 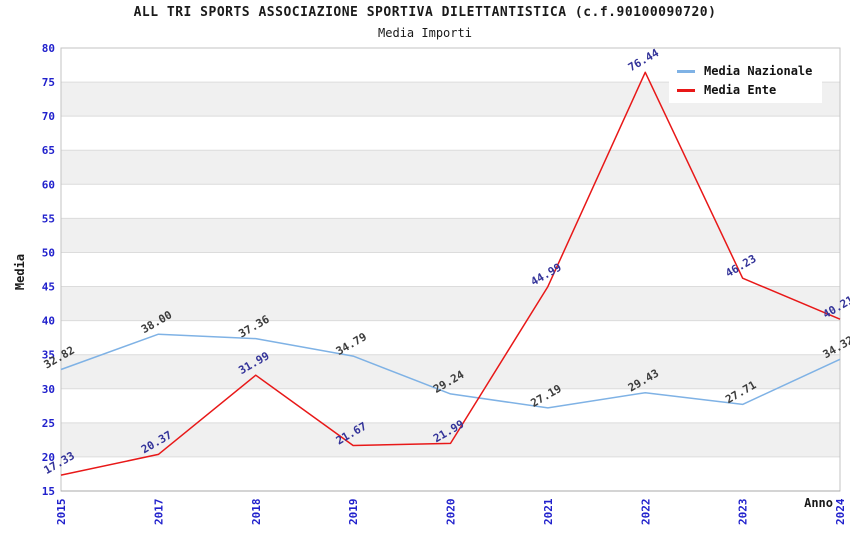 I want to click on legend-item-media-nazionale: Media Nazionale, so click(x=744, y=71).